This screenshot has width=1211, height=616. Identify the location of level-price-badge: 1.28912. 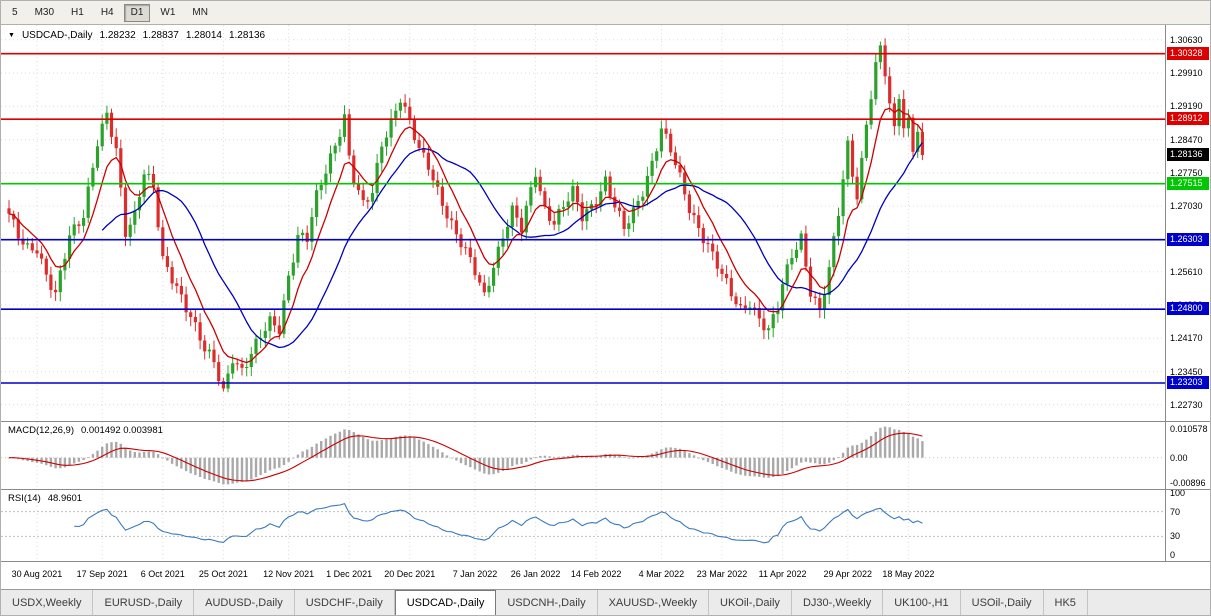
(1188, 119).